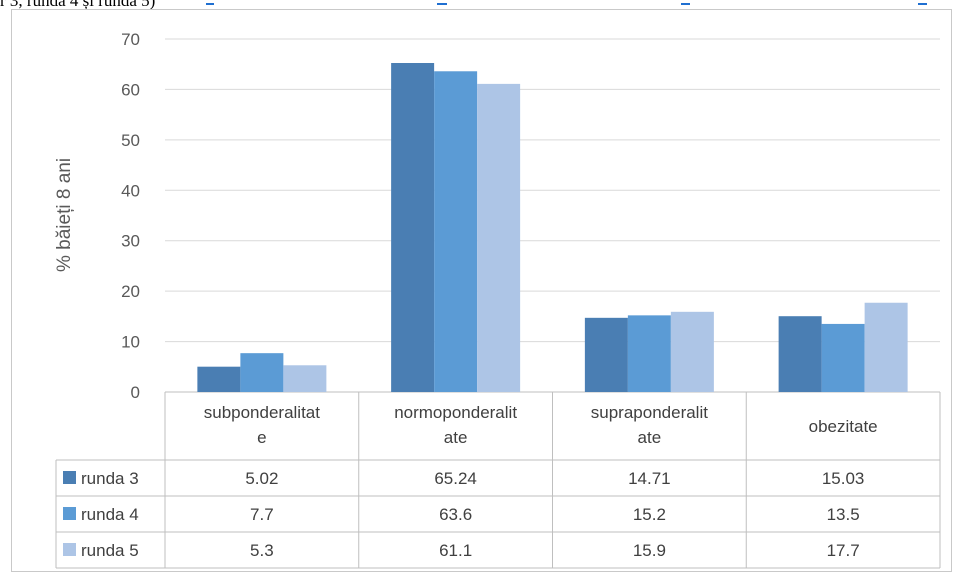 Image resolution: width=957 pixels, height=575 pixels. Describe the element at coordinates (64, 215) in the screenshot. I see `y-axis-label: % băieți 8 ani` at that location.